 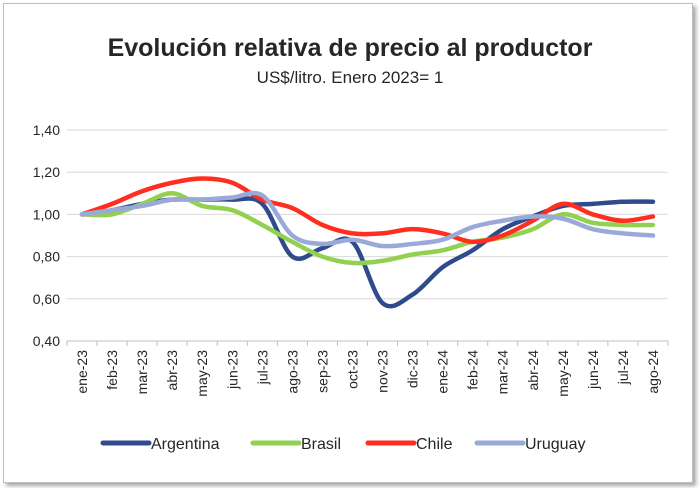 I want to click on x-tick-label: ago-23, so click(x=292, y=372).